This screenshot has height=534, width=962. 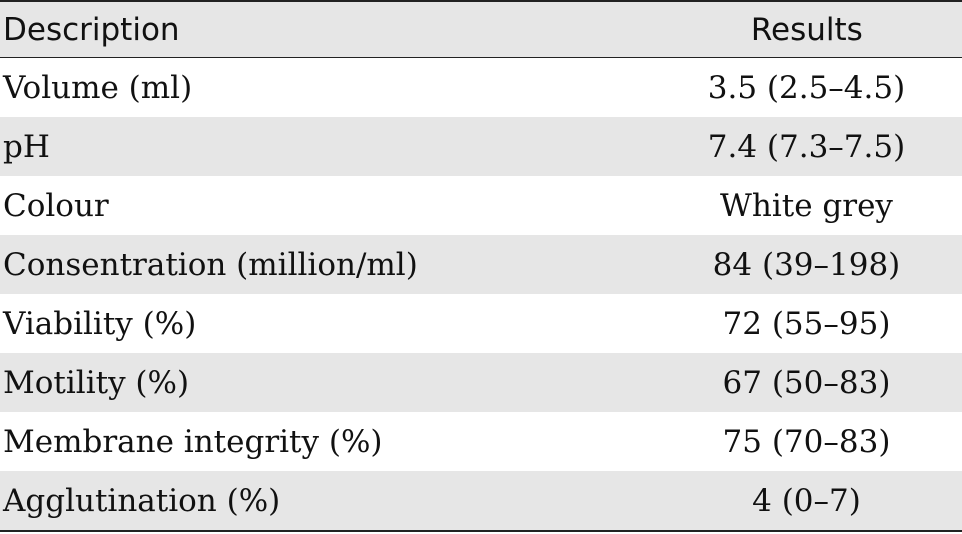 What do you see at coordinates (481, 205) in the screenshot?
I see `table-row: Colour White grey` at bounding box center [481, 205].